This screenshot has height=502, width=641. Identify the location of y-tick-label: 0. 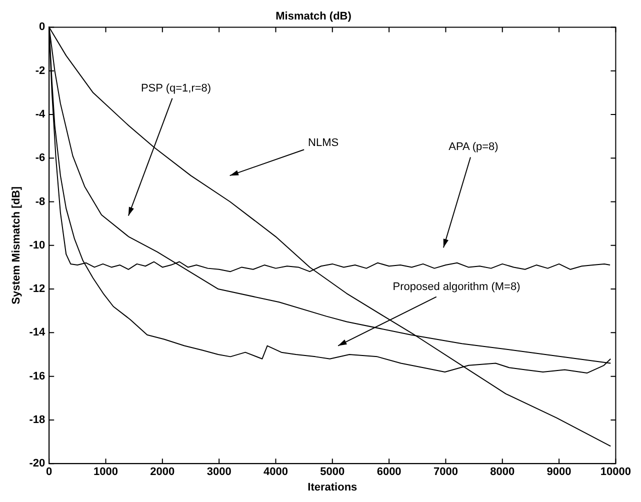
(42, 27).